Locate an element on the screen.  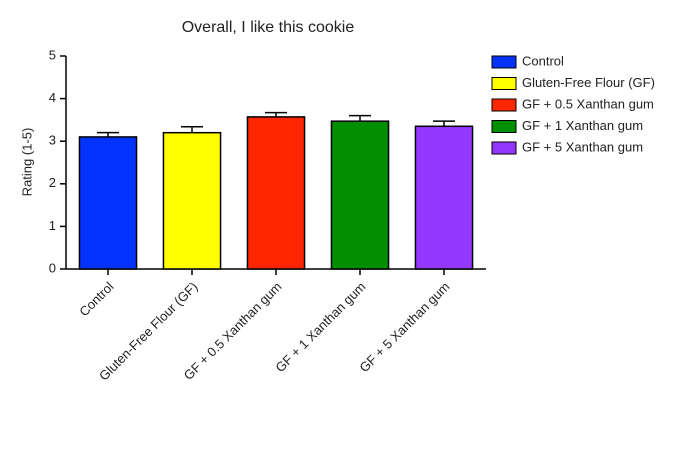
legend-label: Gluten-Free Flour (GF) is located at coordinates (588, 82).